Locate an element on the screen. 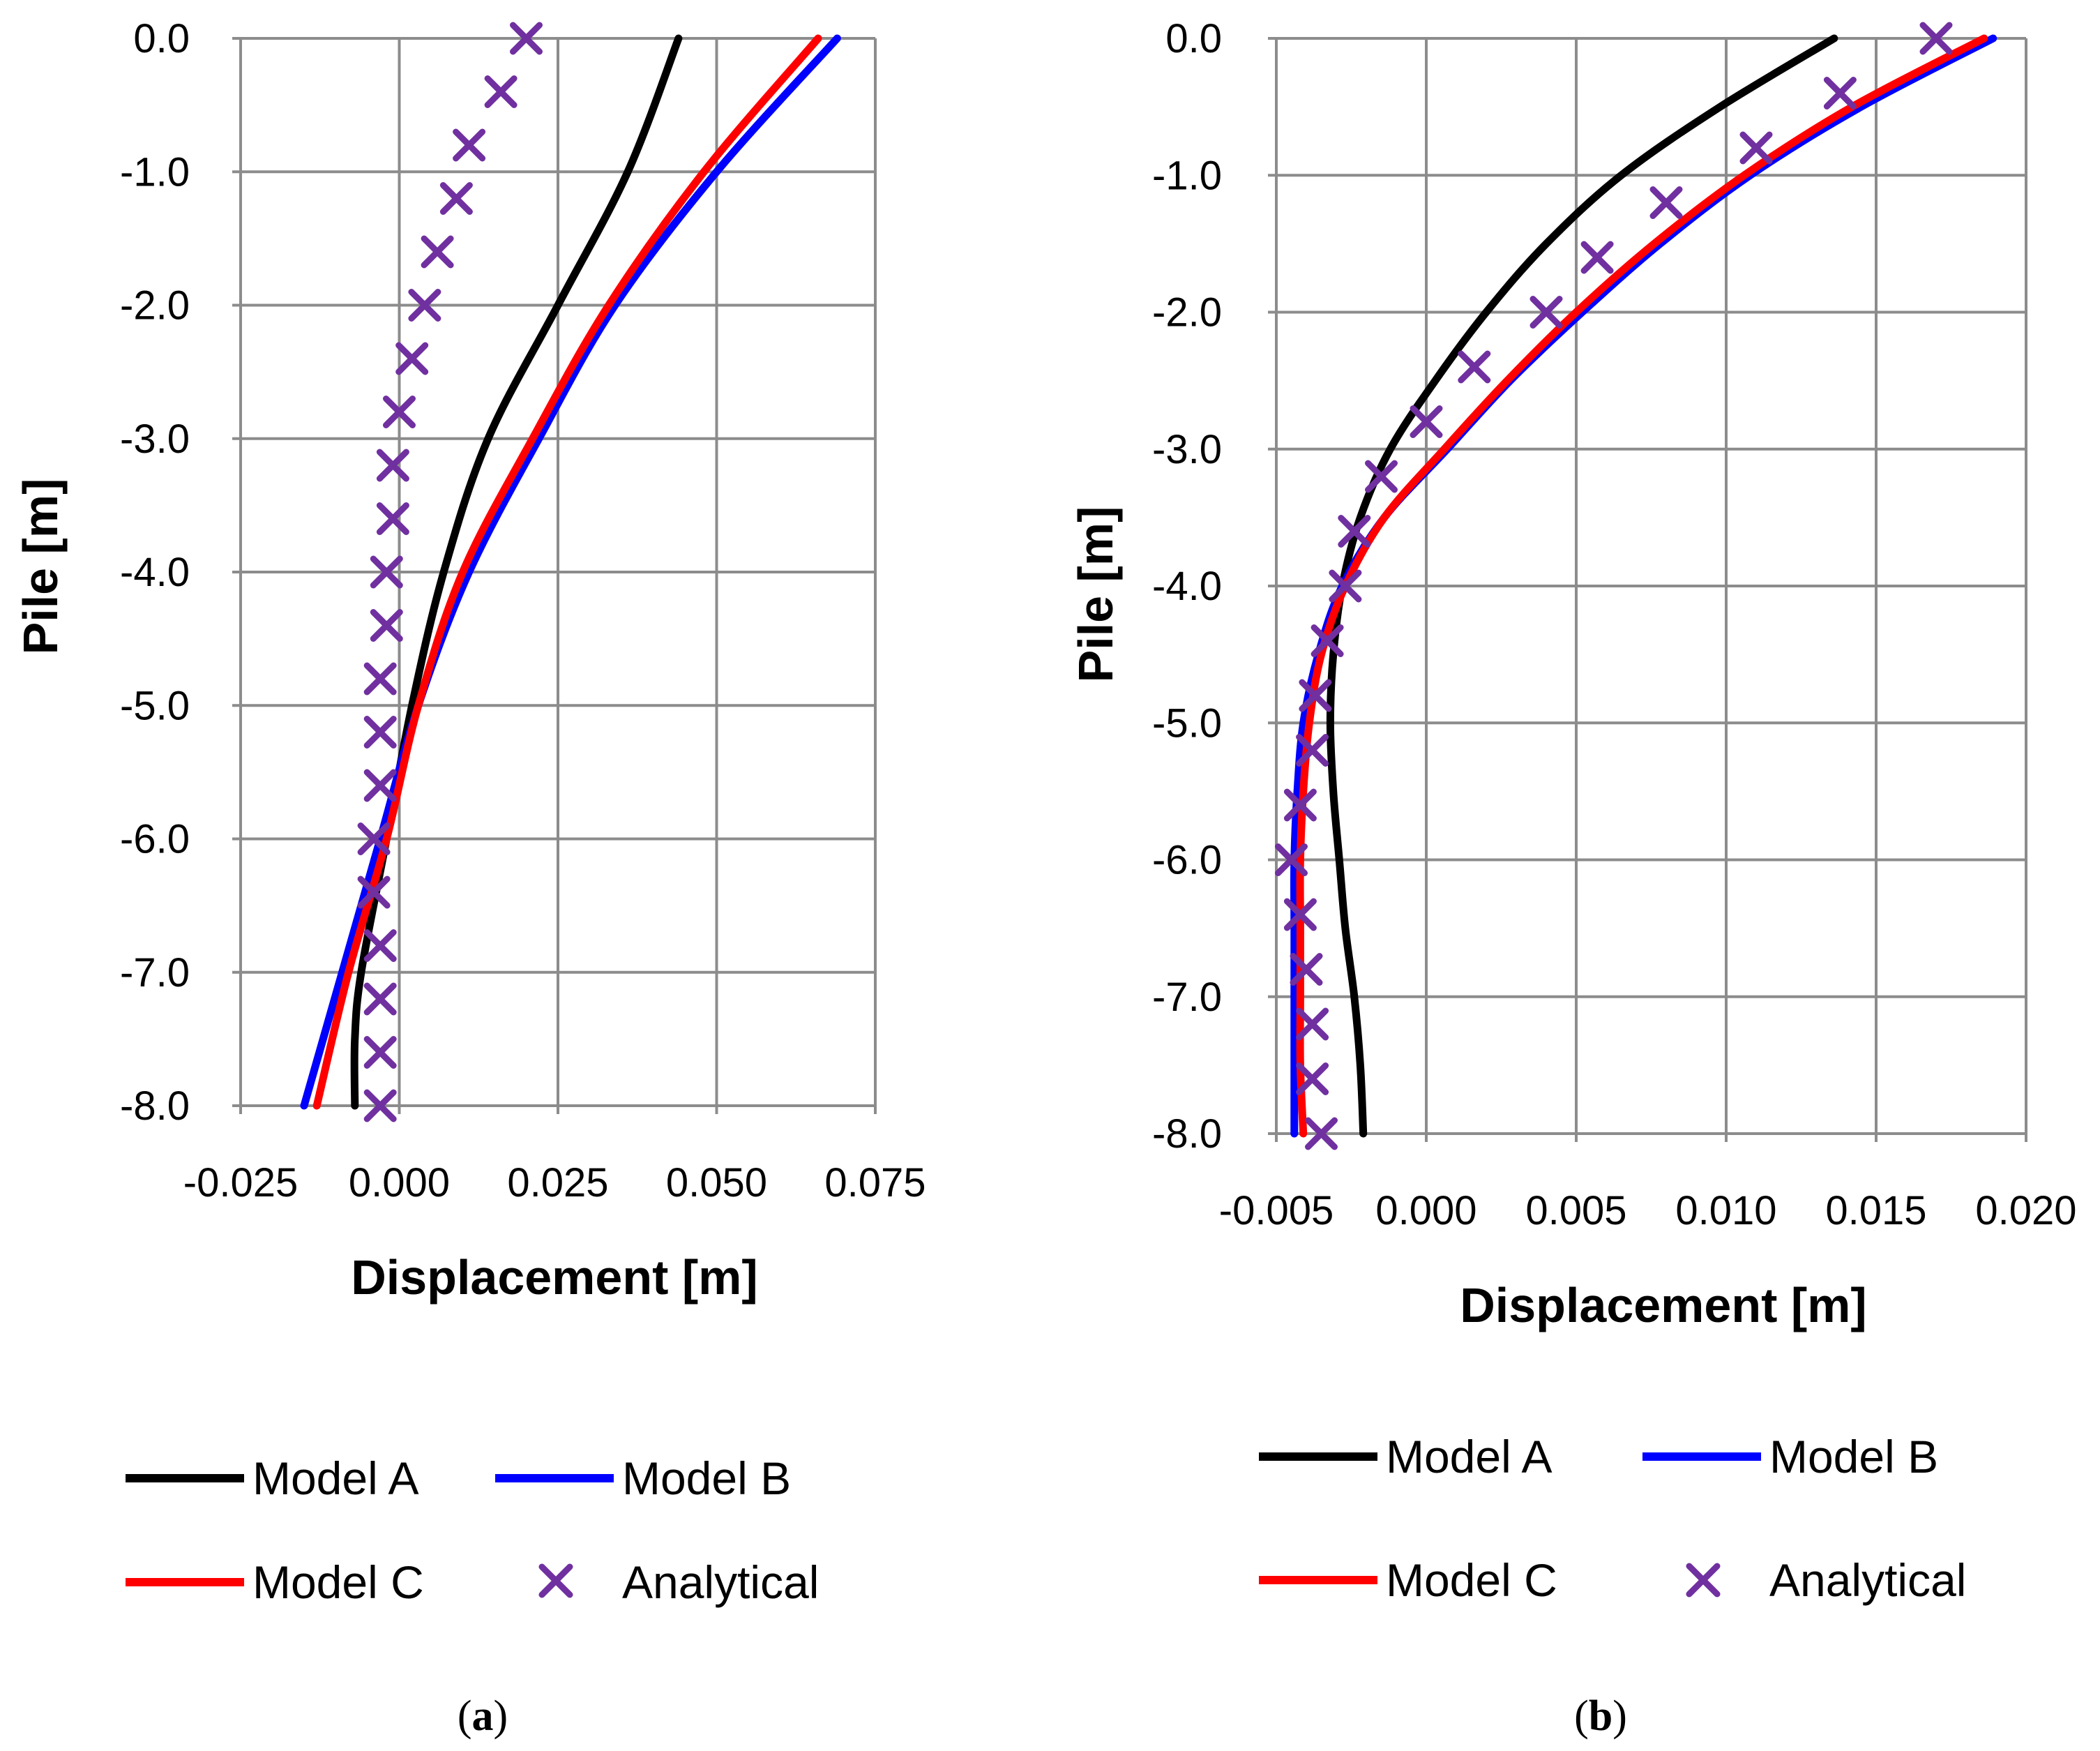 This screenshot has width=2100, height=1751. panel-b-x-tick-label: -0.005 is located at coordinates (1276, 1210).